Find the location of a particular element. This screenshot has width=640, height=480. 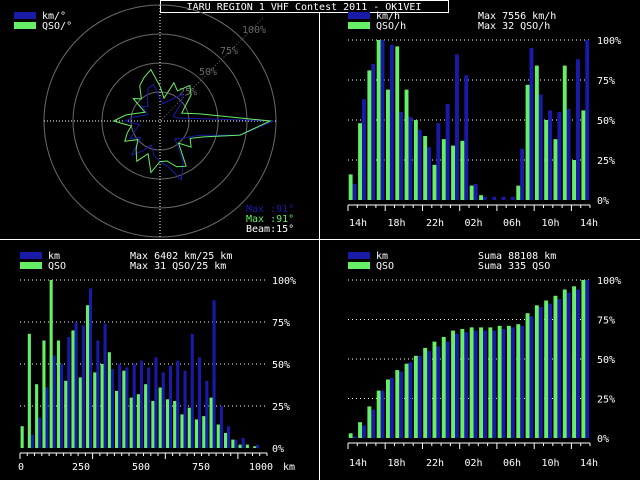

distance-y-tick-label: 75% is located at coordinates (281, 323).